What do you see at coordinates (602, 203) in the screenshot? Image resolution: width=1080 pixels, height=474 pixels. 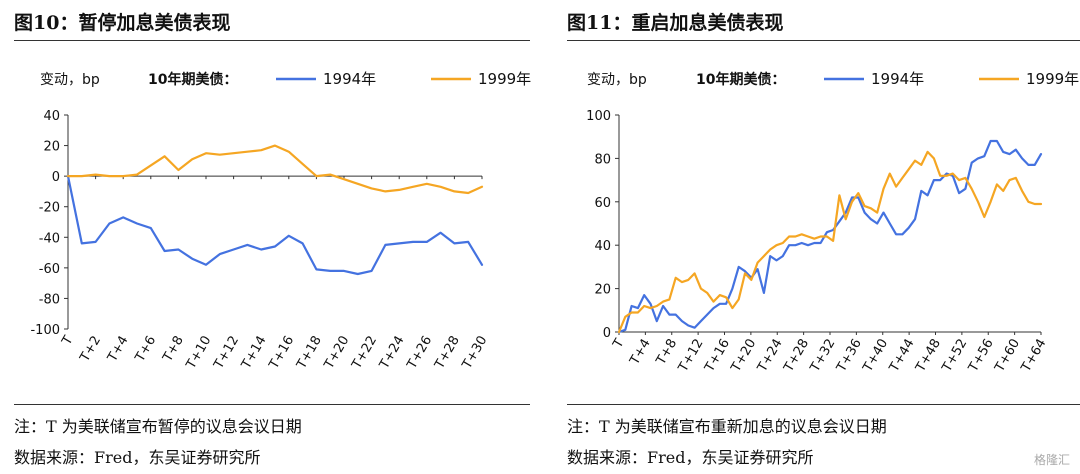 I see `y-tick-label: 60` at bounding box center [602, 203].